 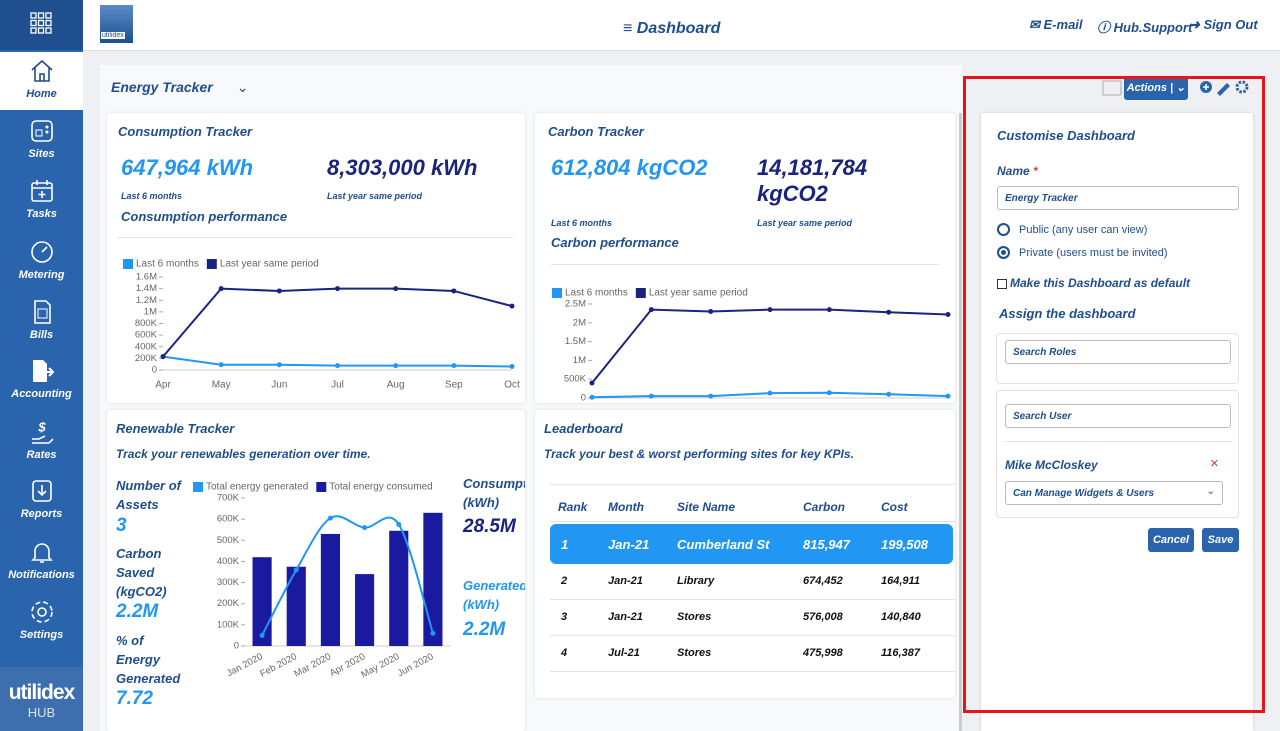 What do you see at coordinates (575, 304) in the screenshot?
I see `y-tick-label: 2.5M` at bounding box center [575, 304].